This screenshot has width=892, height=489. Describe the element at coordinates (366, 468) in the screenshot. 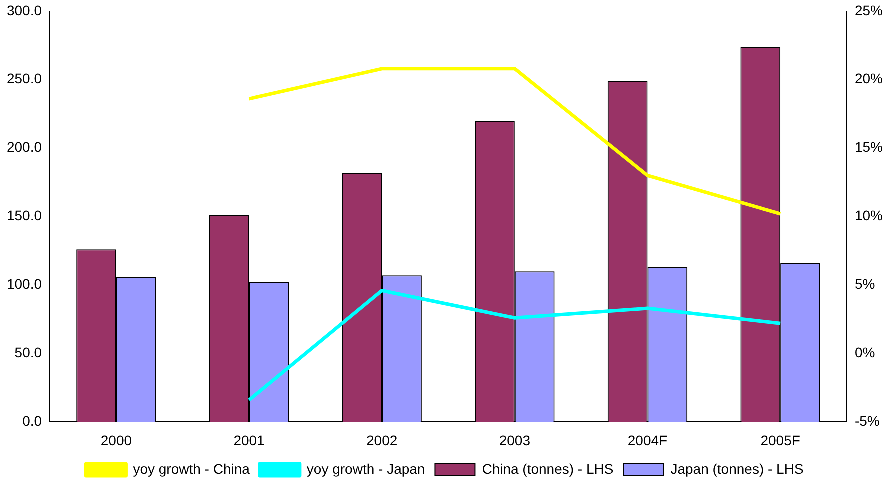

I see `legend-label: yoy growth - Japan` at that location.